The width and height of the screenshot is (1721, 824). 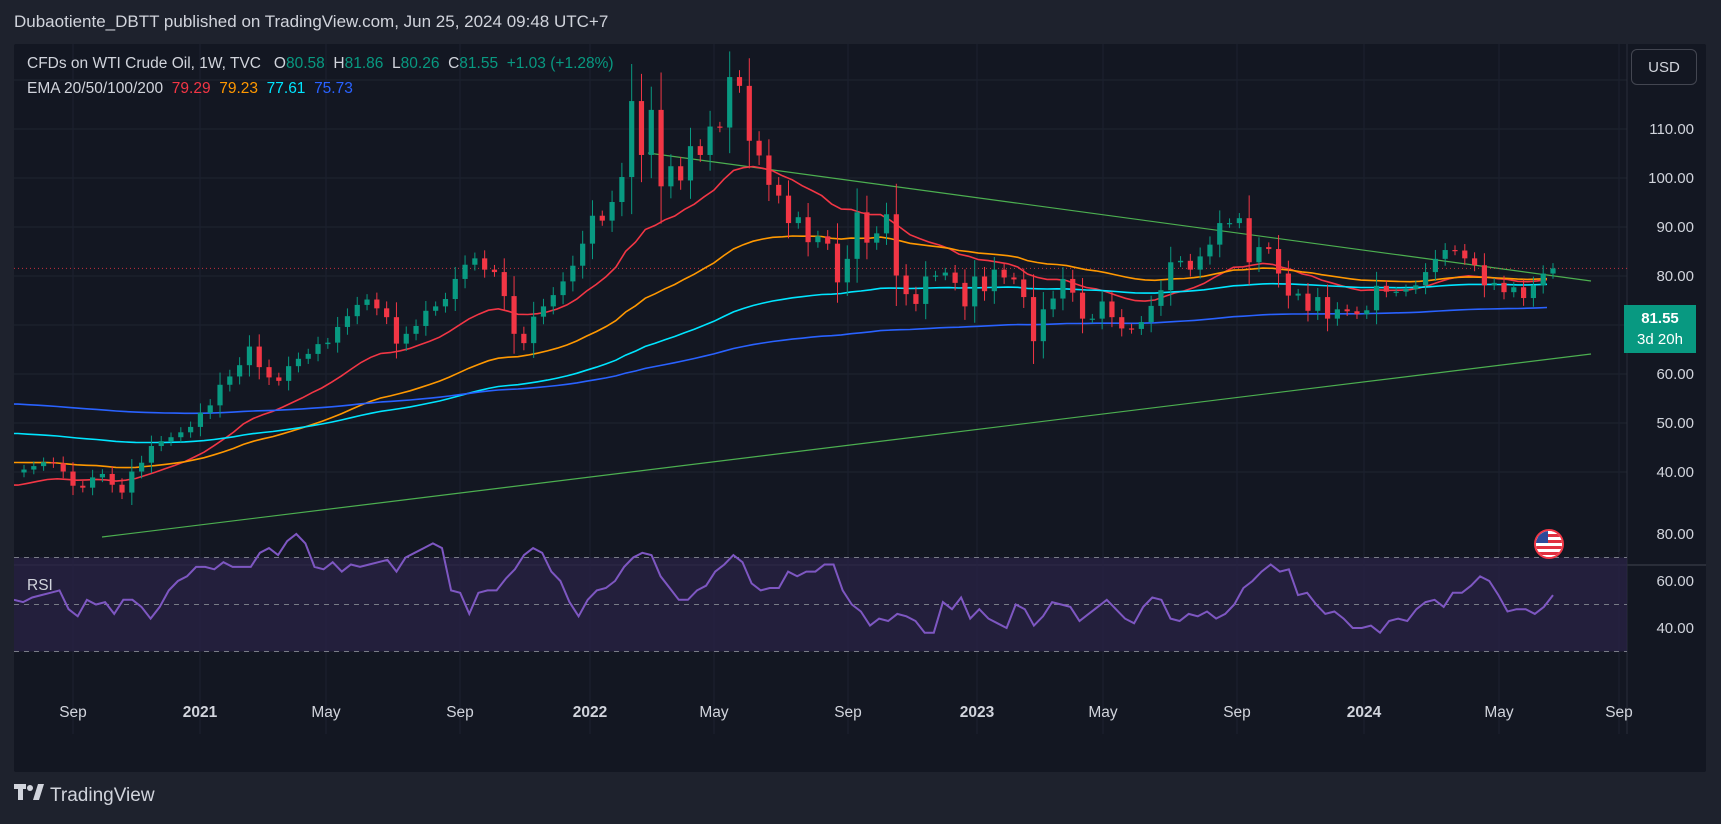 What do you see at coordinates (333, 88) in the screenshot?
I see `ema200-value: 75.73` at bounding box center [333, 88].